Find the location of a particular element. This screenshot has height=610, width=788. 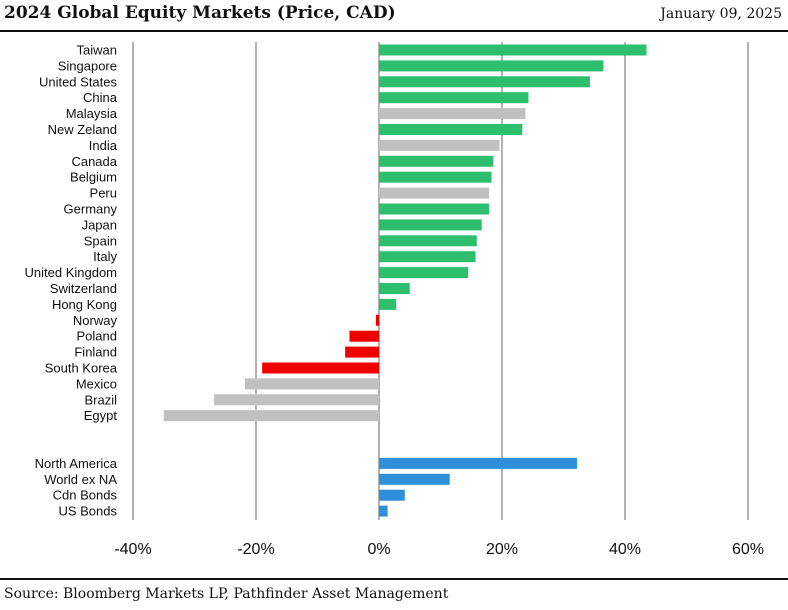

category-label: Mexico is located at coordinates (96, 383).